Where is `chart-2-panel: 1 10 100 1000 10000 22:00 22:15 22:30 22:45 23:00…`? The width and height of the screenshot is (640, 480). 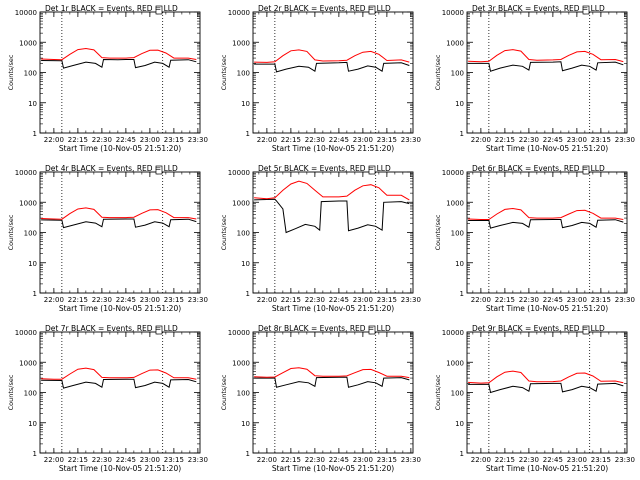
chart-2-panel: 1 10 100 1000 10000 22:00 22:15 22:30 22:45 23:00… is located at coordinates (534, 78).